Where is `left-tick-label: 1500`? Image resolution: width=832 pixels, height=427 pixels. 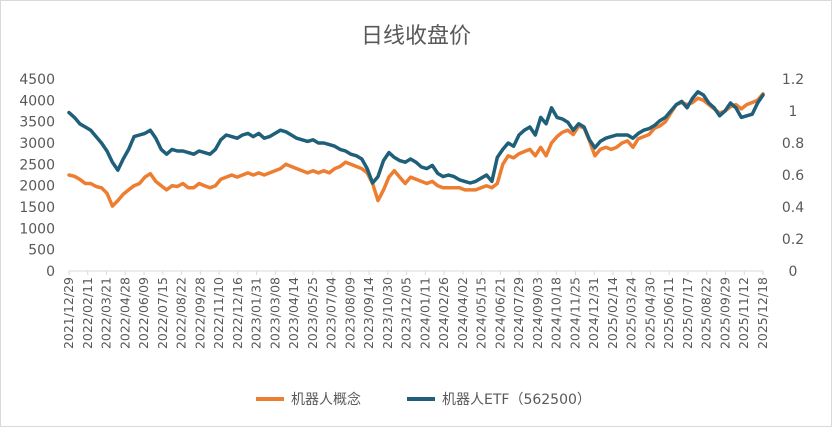
left-tick-label: 1500 is located at coordinates (37, 208).